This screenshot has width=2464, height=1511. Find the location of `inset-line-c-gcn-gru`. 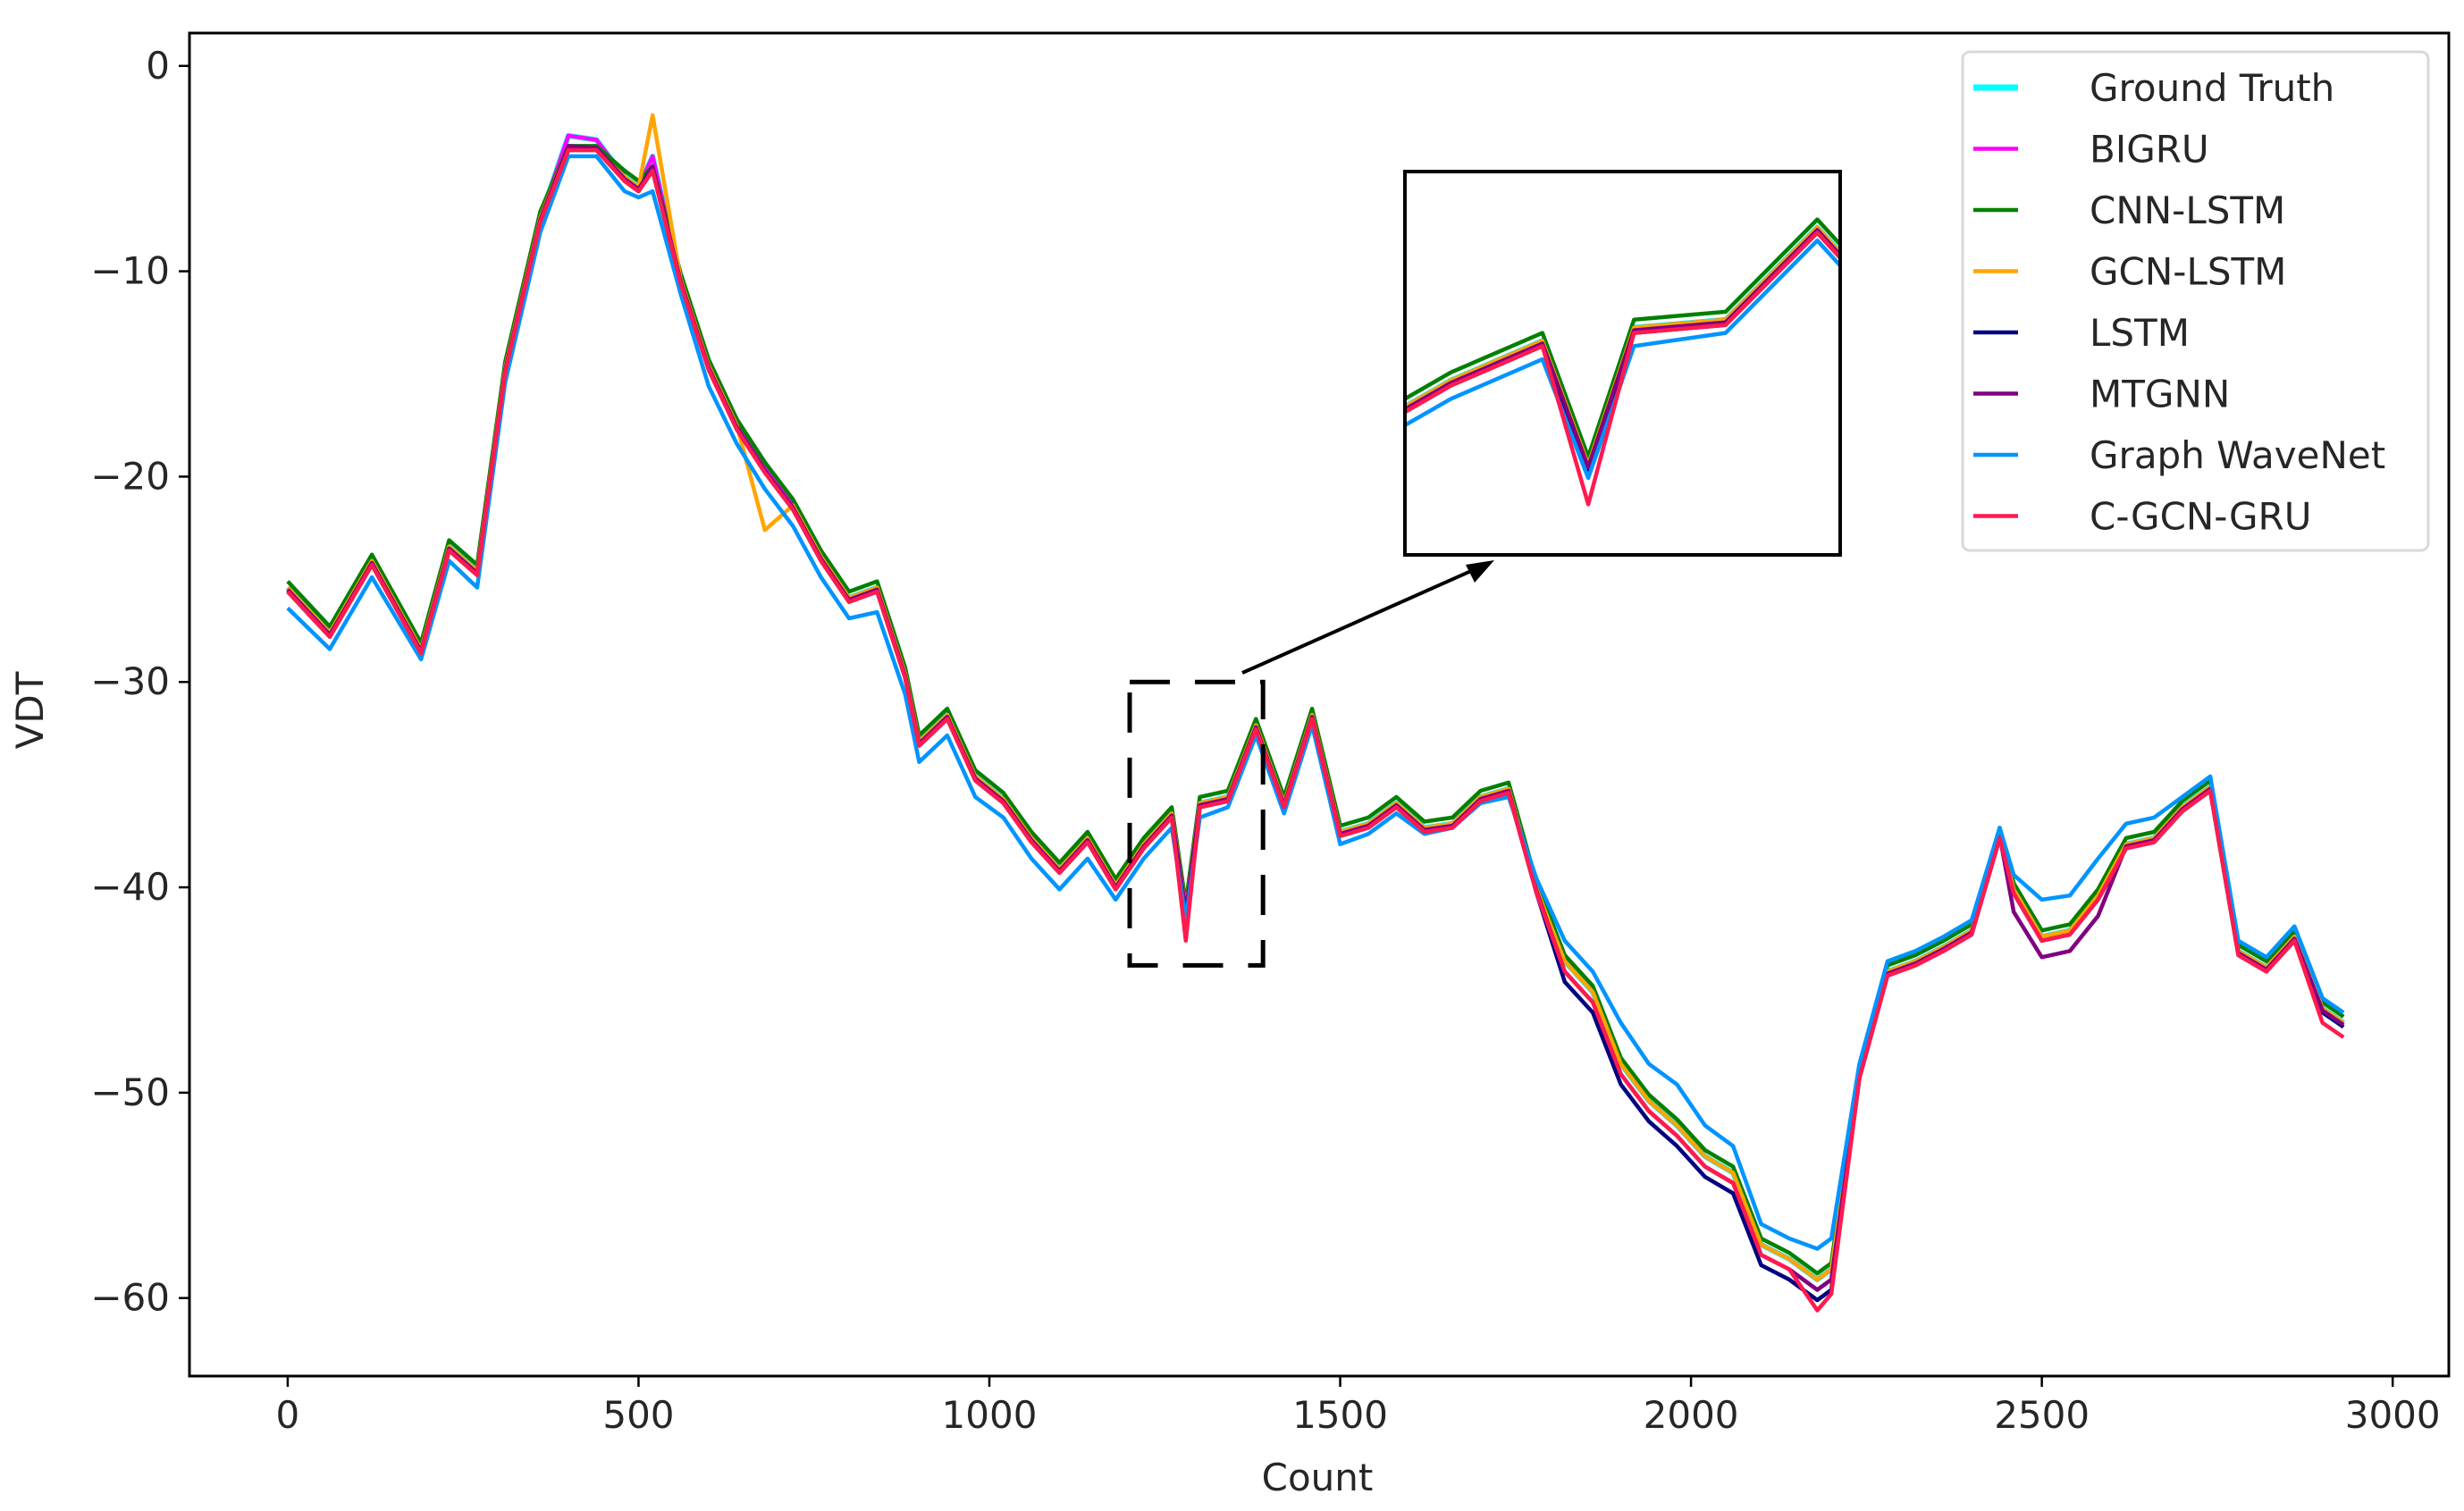

inset-line-c-gcn-gru is located at coordinates (1622, 369).